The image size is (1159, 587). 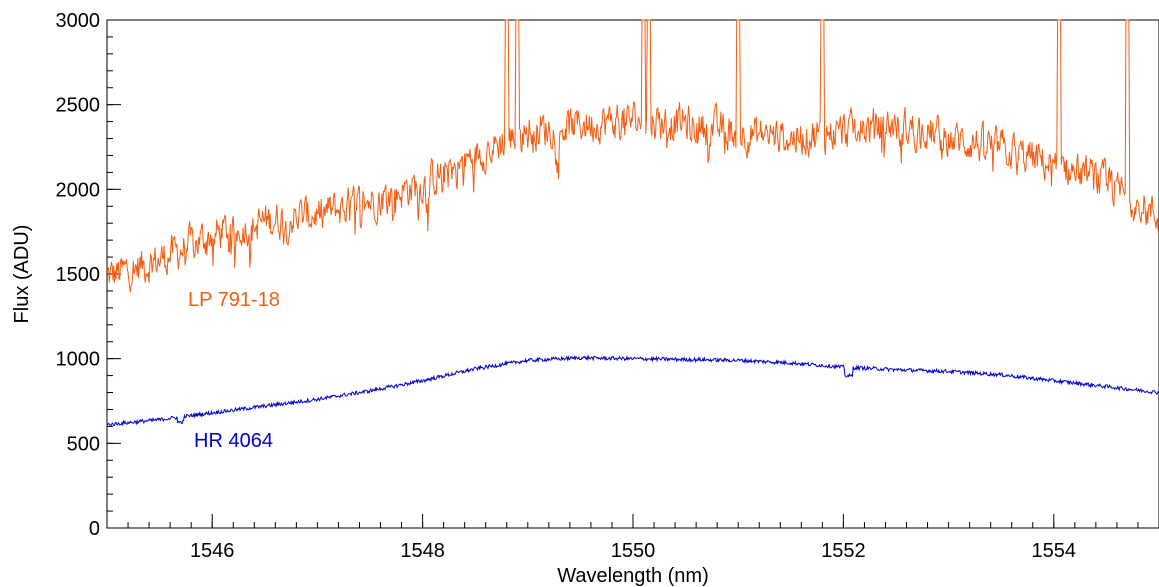 I want to click on y-tick-label: 2000, so click(x=78, y=190).